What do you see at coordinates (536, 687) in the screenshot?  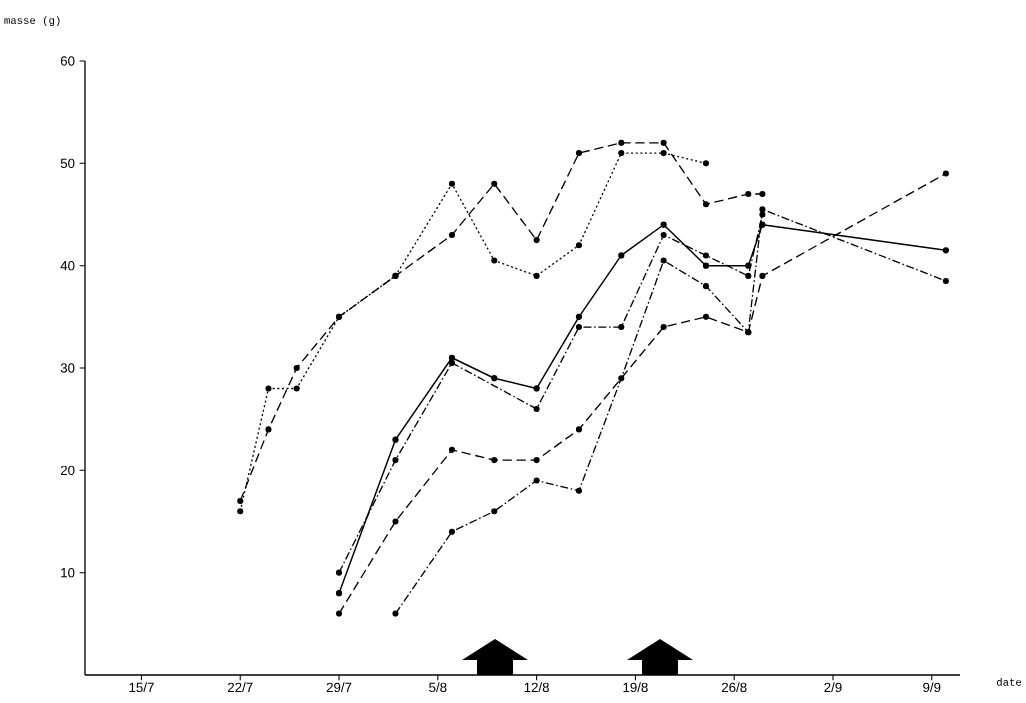 I see `x-tick-label: 12/8` at bounding box center [536, 687].